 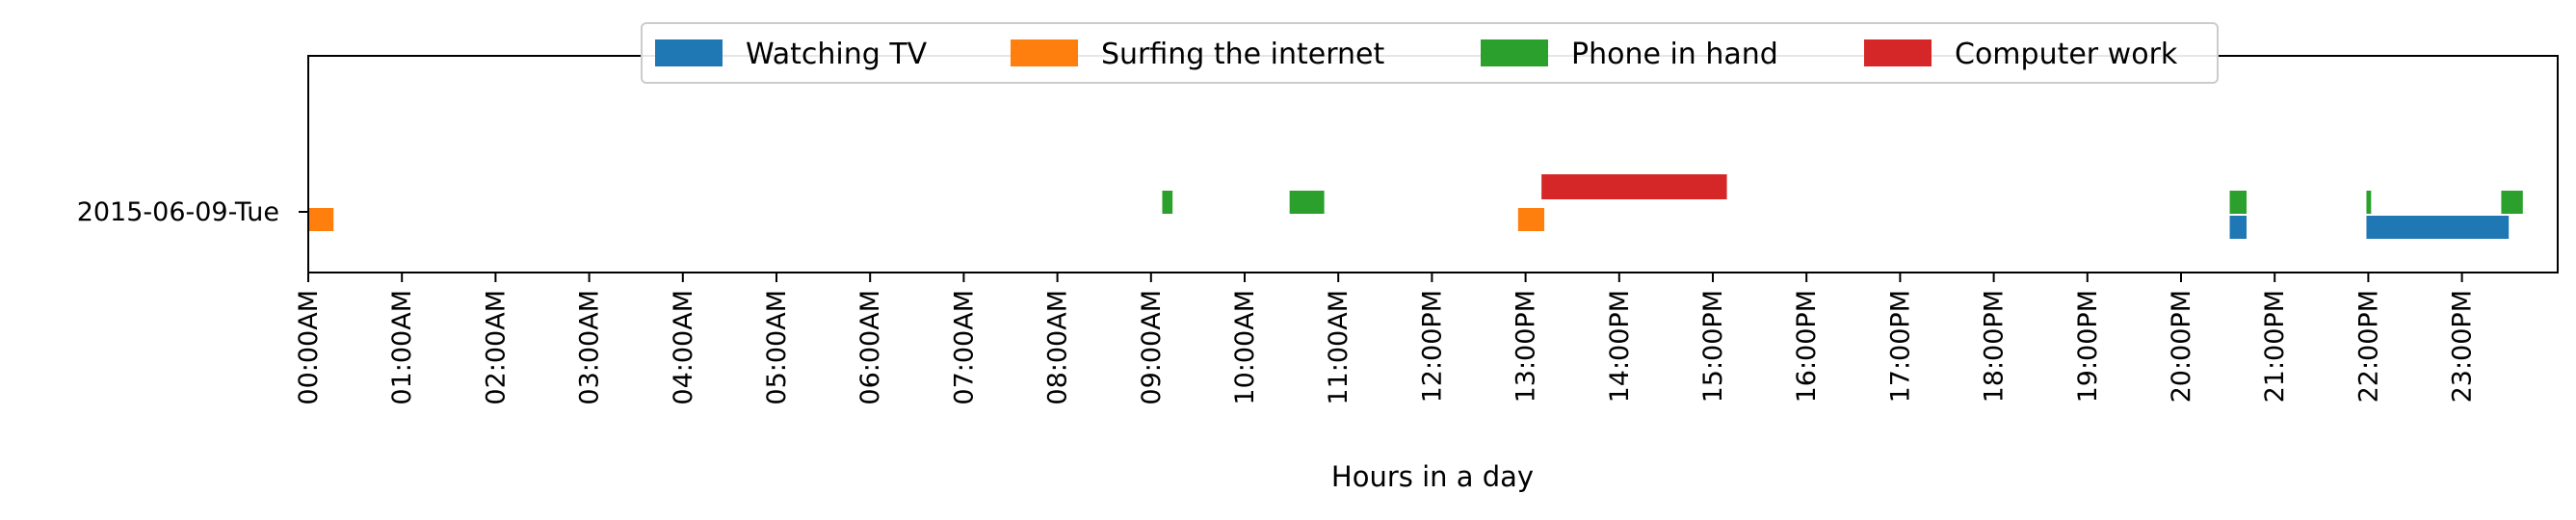 I want to click on x-tick-label: 18:00PM, so click(x=1995, y=346).